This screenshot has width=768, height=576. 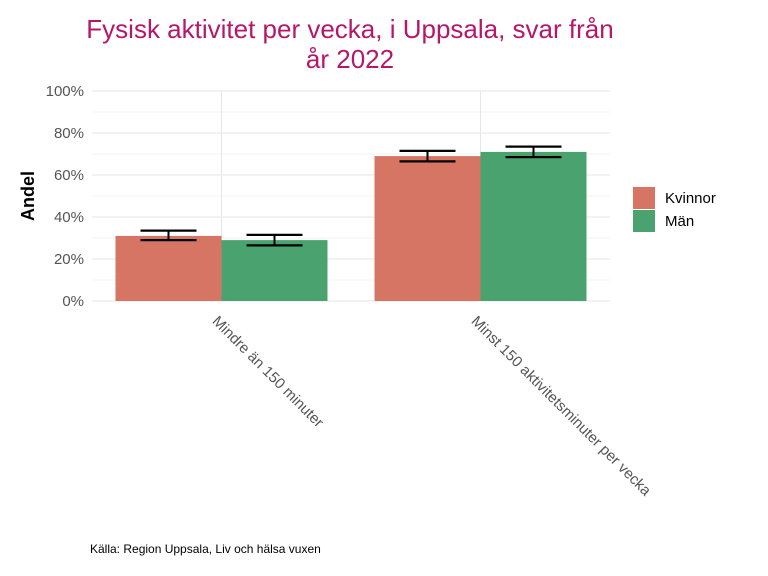 I want to click on y-tick-label: 20%, so click(x=69, y=259).